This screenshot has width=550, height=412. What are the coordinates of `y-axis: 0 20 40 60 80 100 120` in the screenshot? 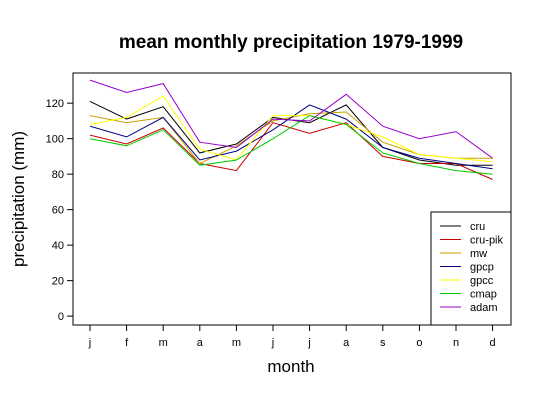 It's located at (60, 210).